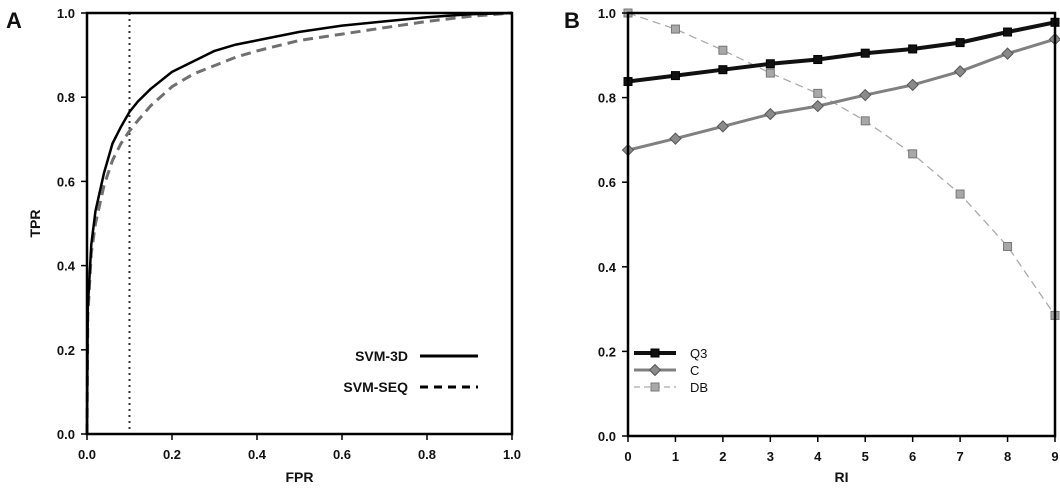 This screenshot has height=489, width=1060. Describe the element at coordinates (627, 456) in the screenshot. I see `x-tick-label: 0` at that location.